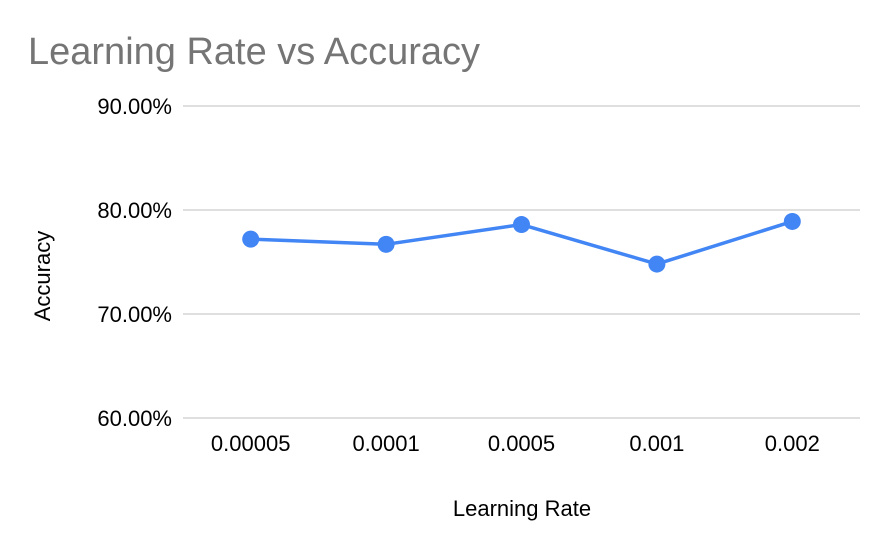 The height and width of the screenshot is (555, 888). Describe the element at coordinates (254, 52) in the screenshot. I see `chart-title: Learning Rate vs Accuracy` at that location.